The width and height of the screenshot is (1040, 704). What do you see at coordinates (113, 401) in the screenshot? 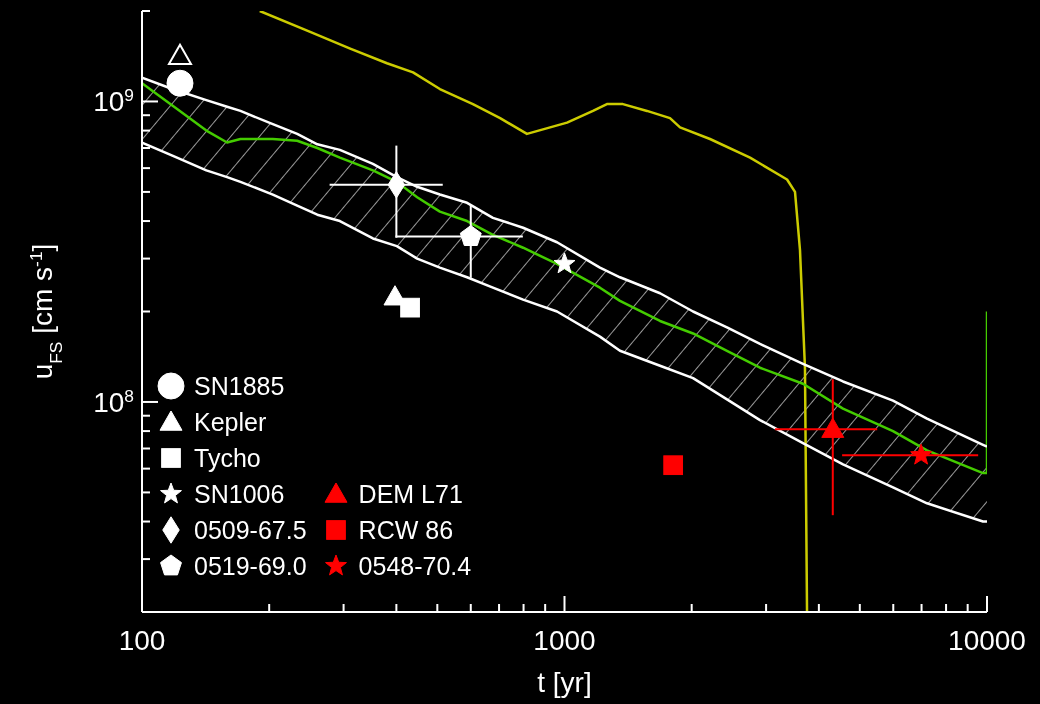
I see `y-tick-label: 10$^{8}$` at bounding box center [113, 401].